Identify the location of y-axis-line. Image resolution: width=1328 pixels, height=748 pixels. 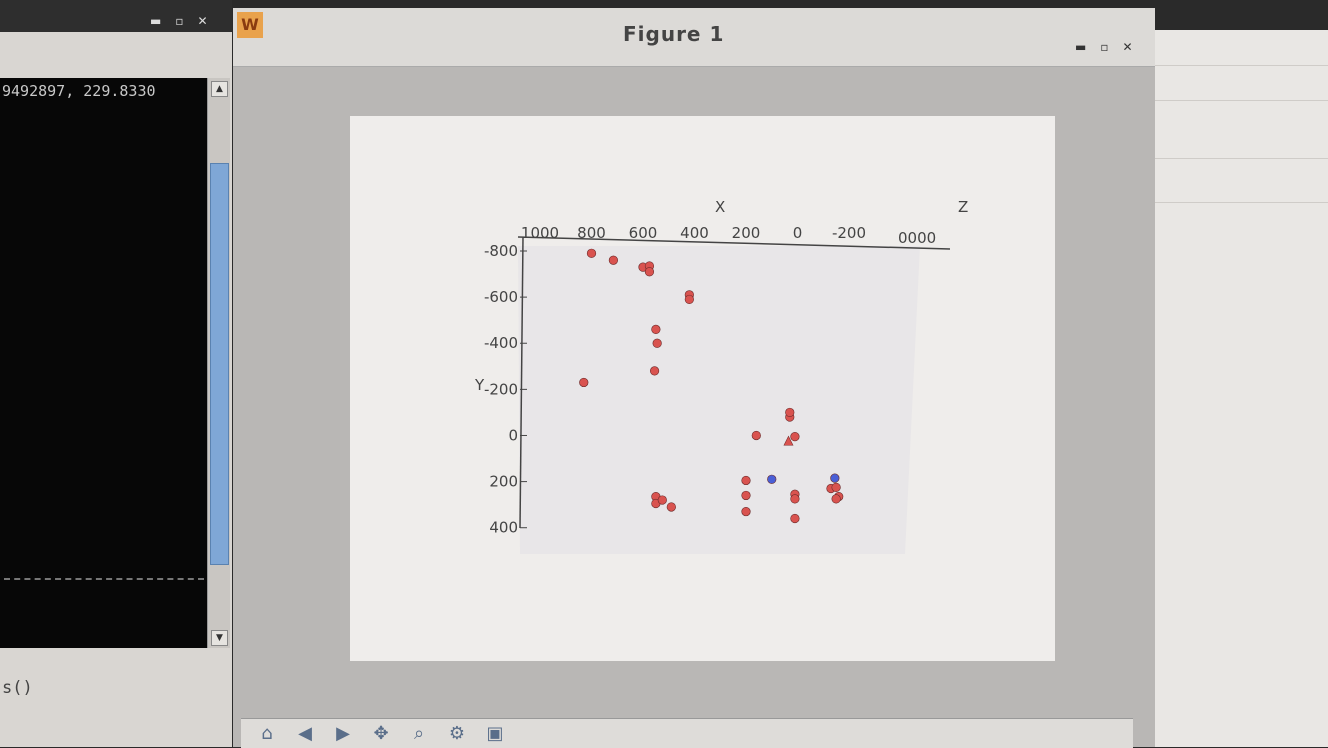
(521, 382).